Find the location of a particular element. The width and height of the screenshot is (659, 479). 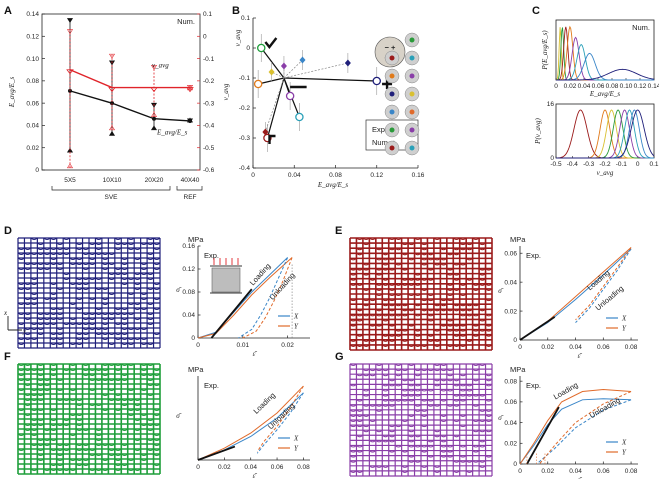

c-bottom-ylabel: P(ν_avg) is located at coordinates (538, 131).